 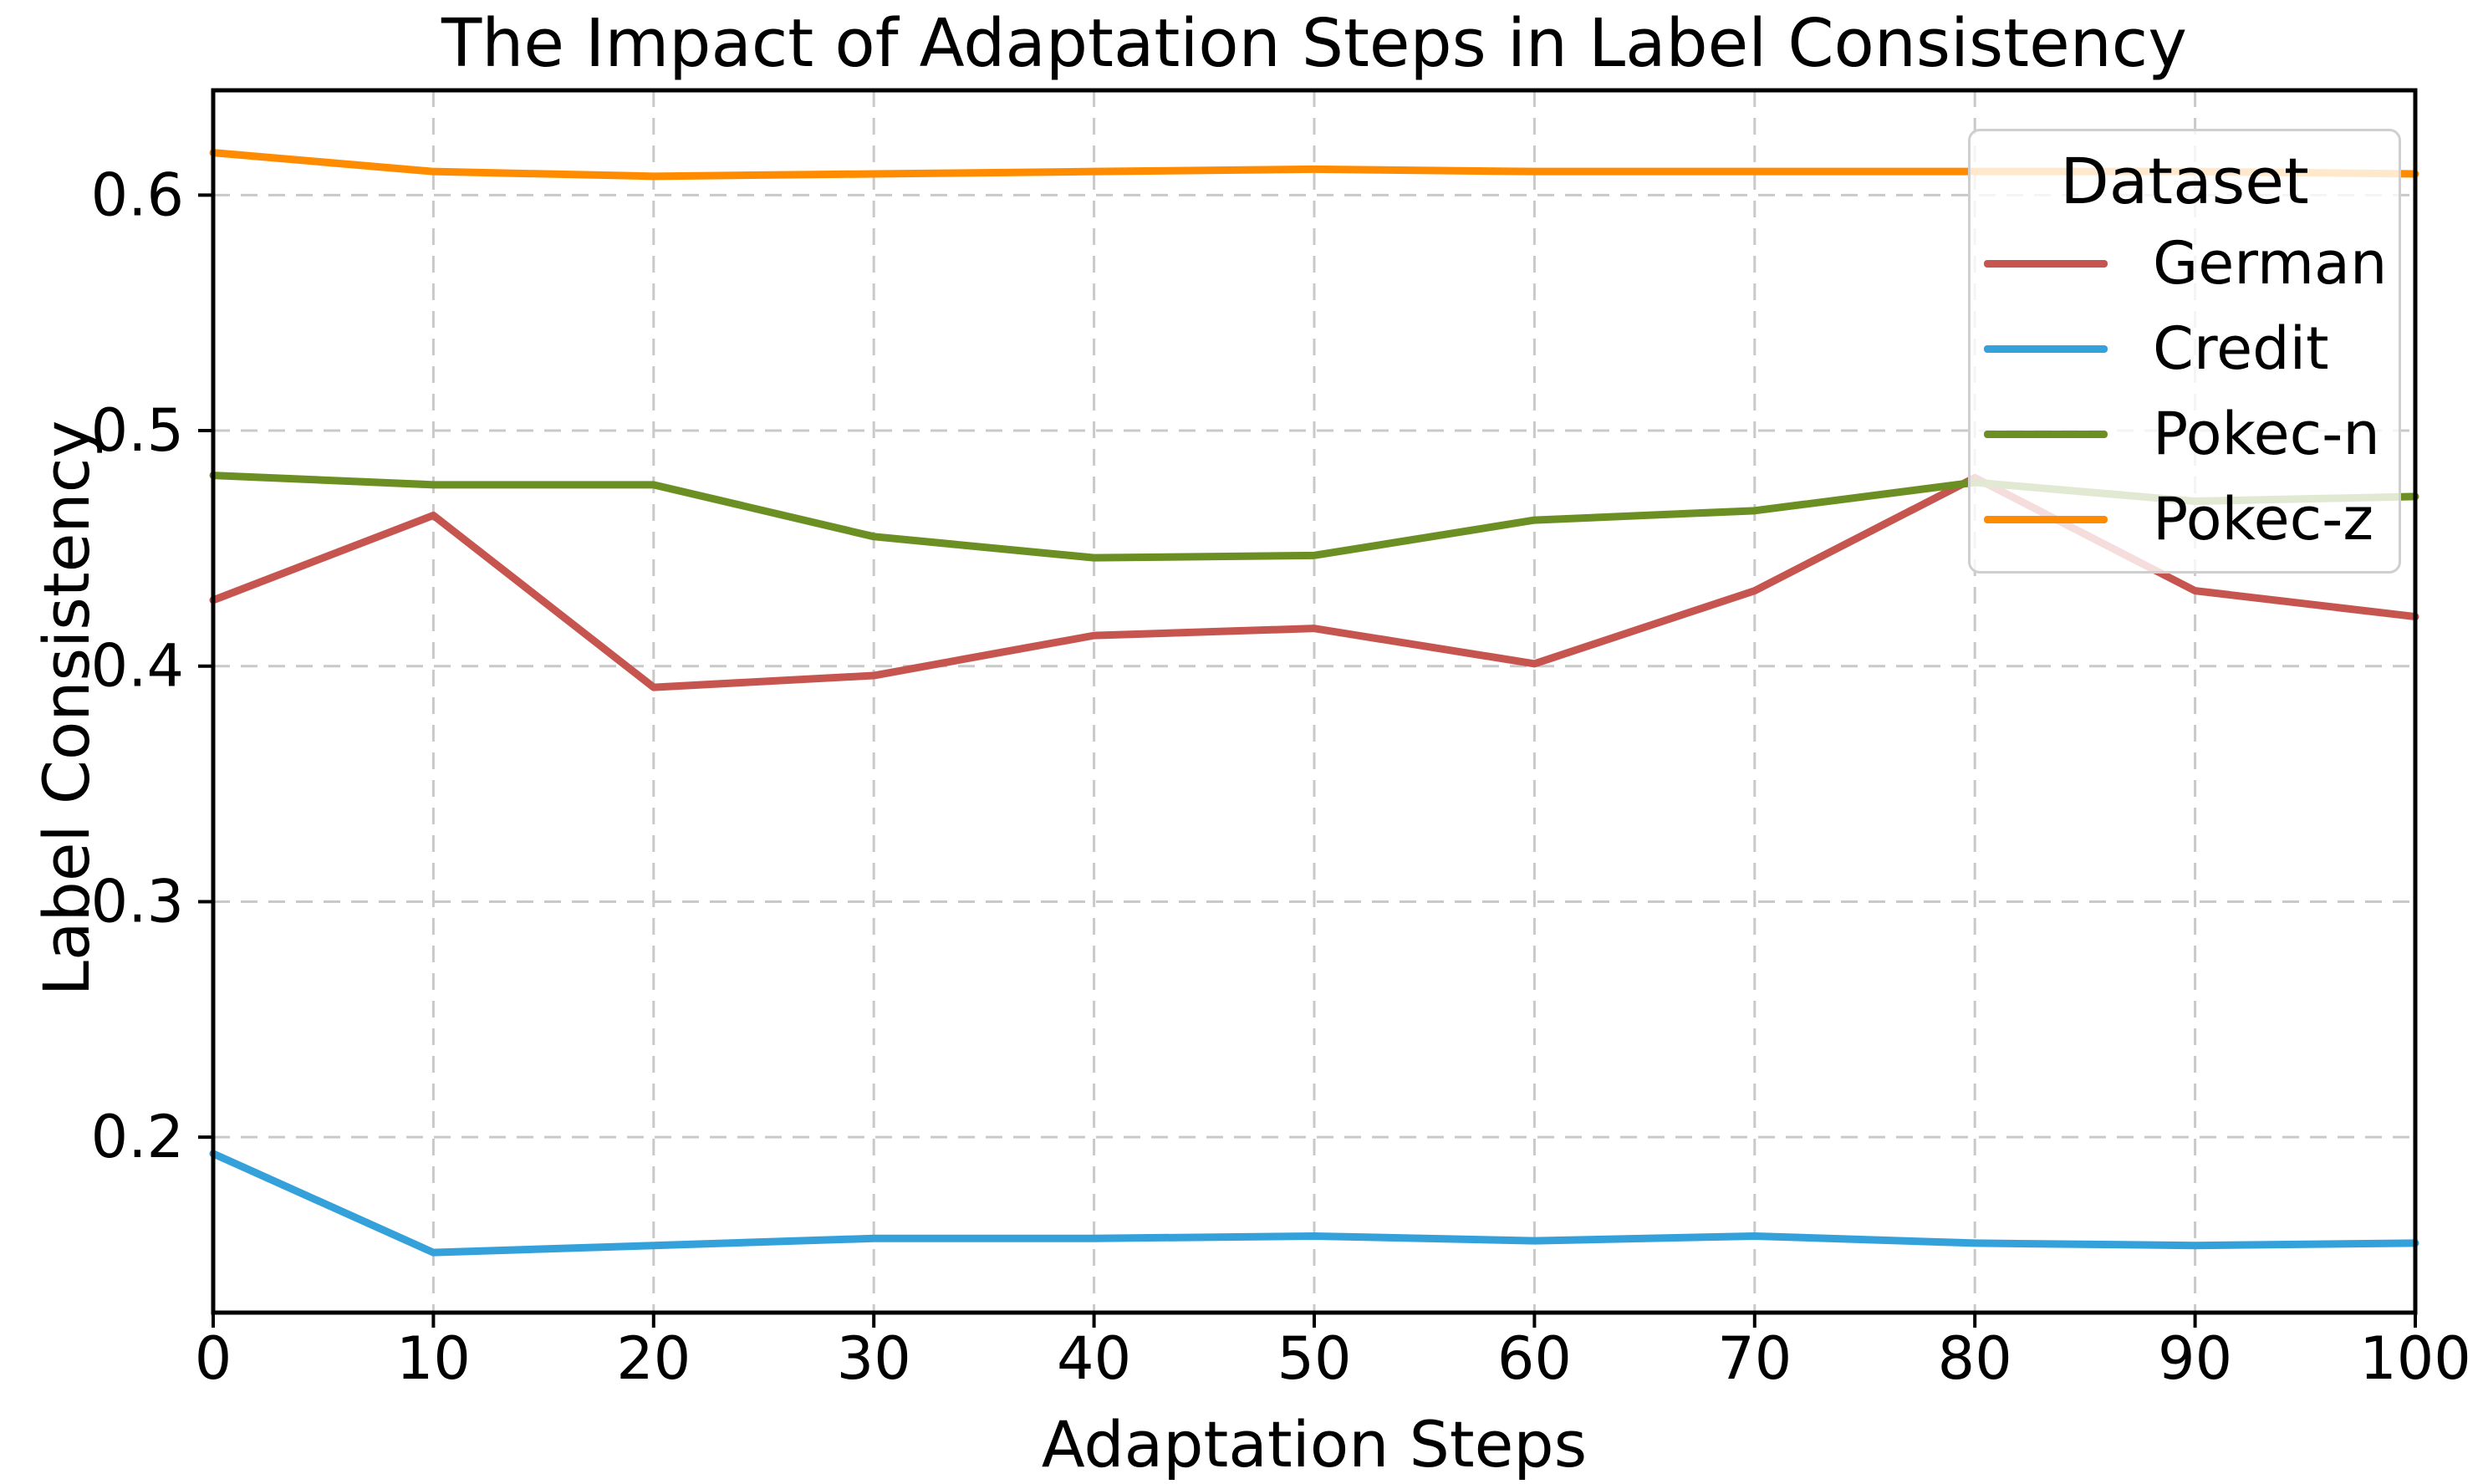 I want to click on x-tick-label: 90, so click(x=2195, y=1358).